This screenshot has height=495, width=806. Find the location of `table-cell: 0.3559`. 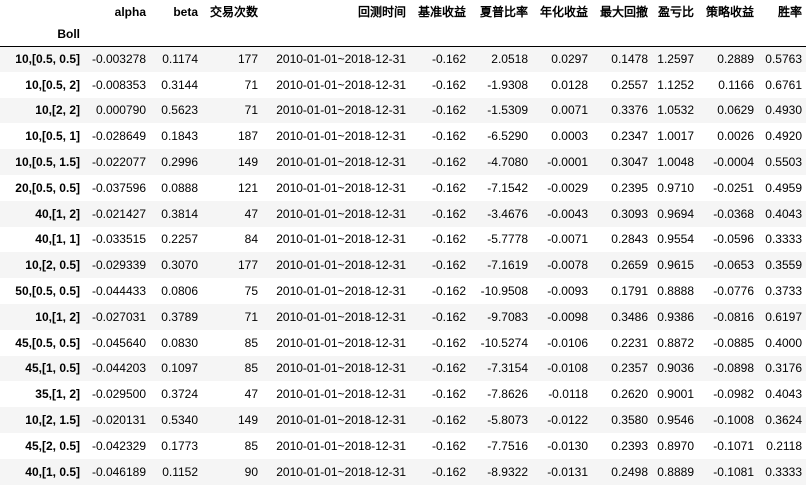

table-cell: 0.3559 is located at coordinates (783, 265).